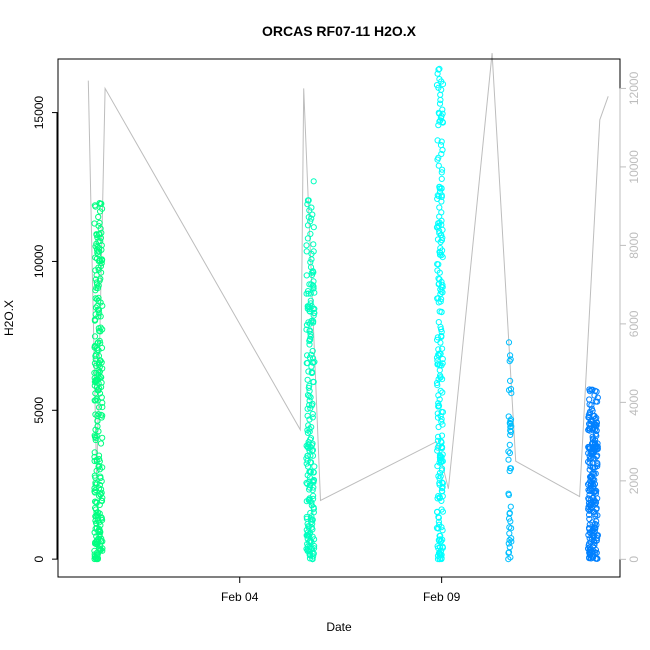  Describe the element at coordinates (98, 381) in the screenshot. I see `series-RF07` at that location.